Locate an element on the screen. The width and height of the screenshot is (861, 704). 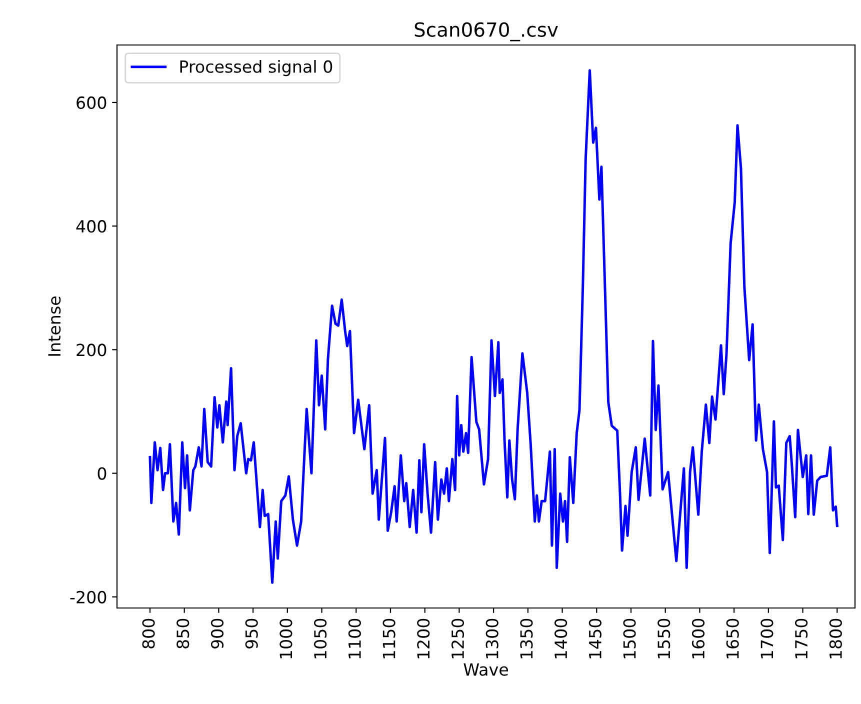
chart-title: Scan0670_.csv is located at coordinates (486, 32).